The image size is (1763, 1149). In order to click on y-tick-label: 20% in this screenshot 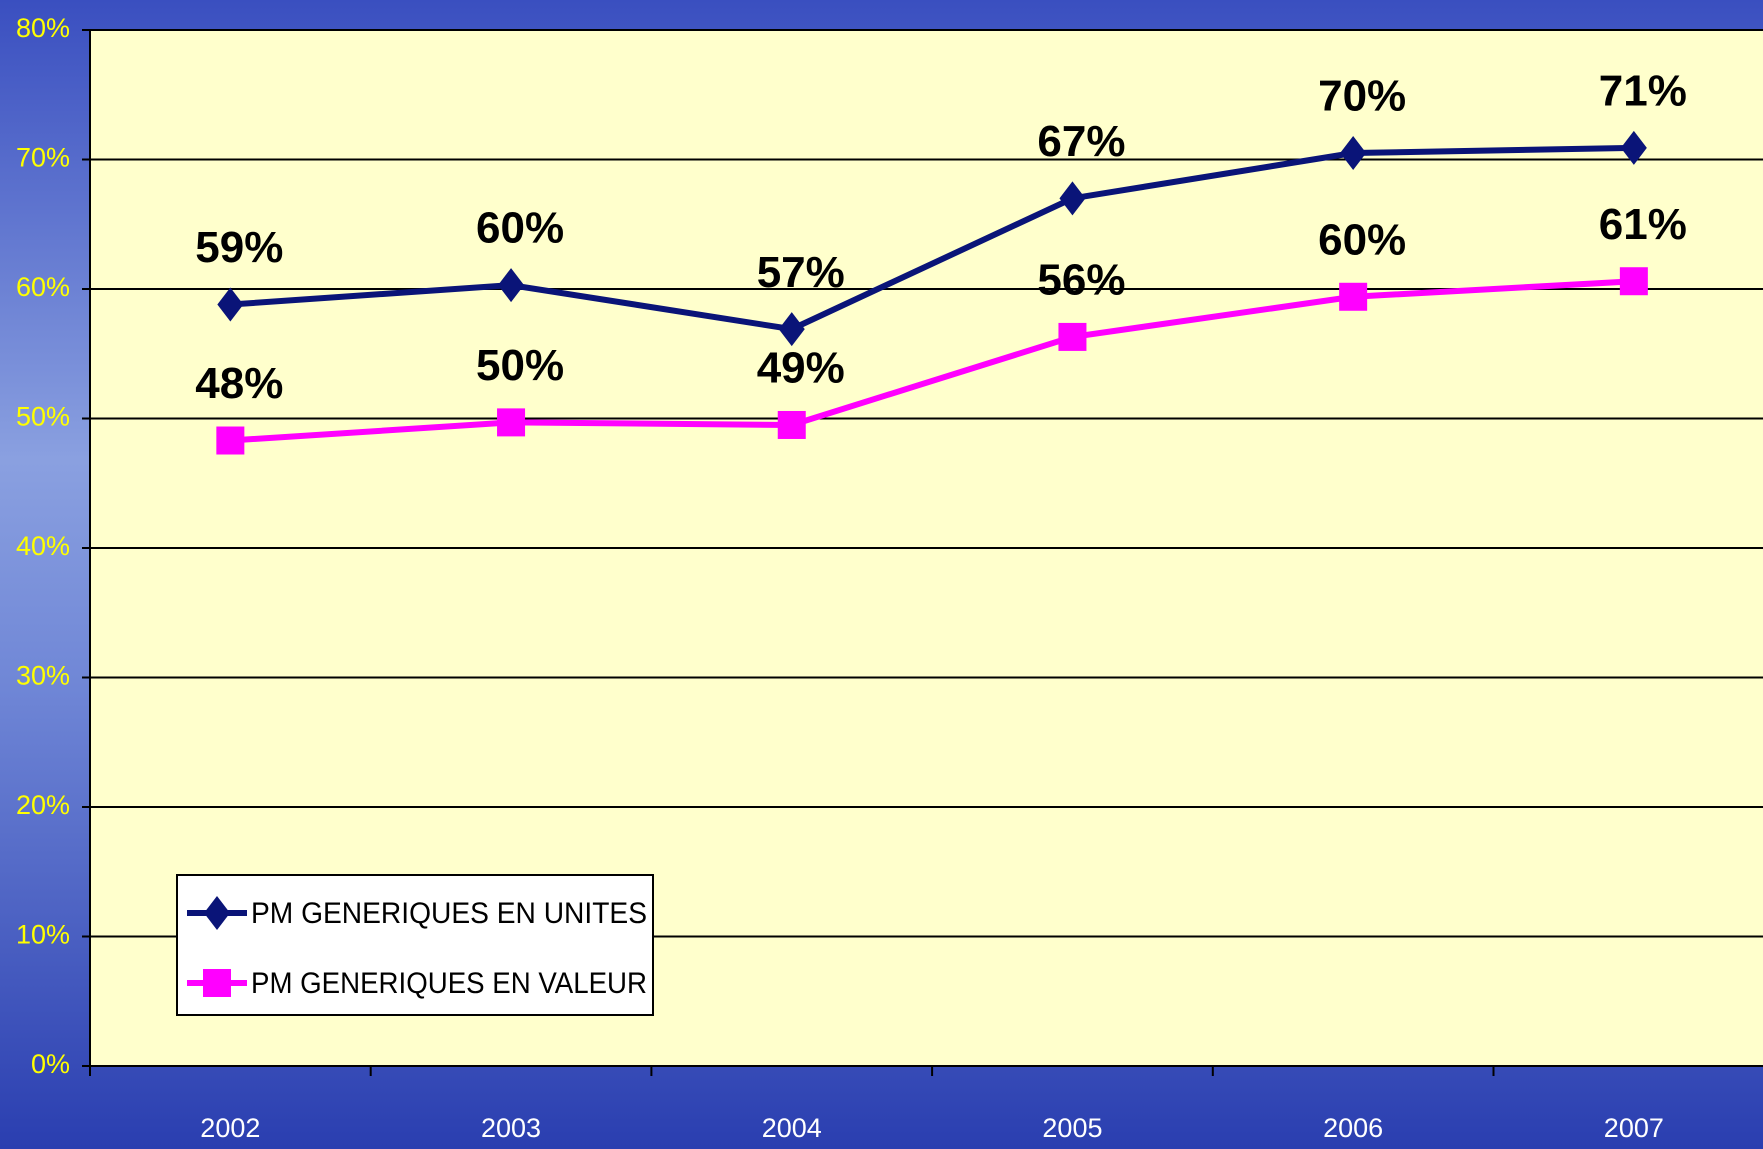, I will do `click(43, 805)`.